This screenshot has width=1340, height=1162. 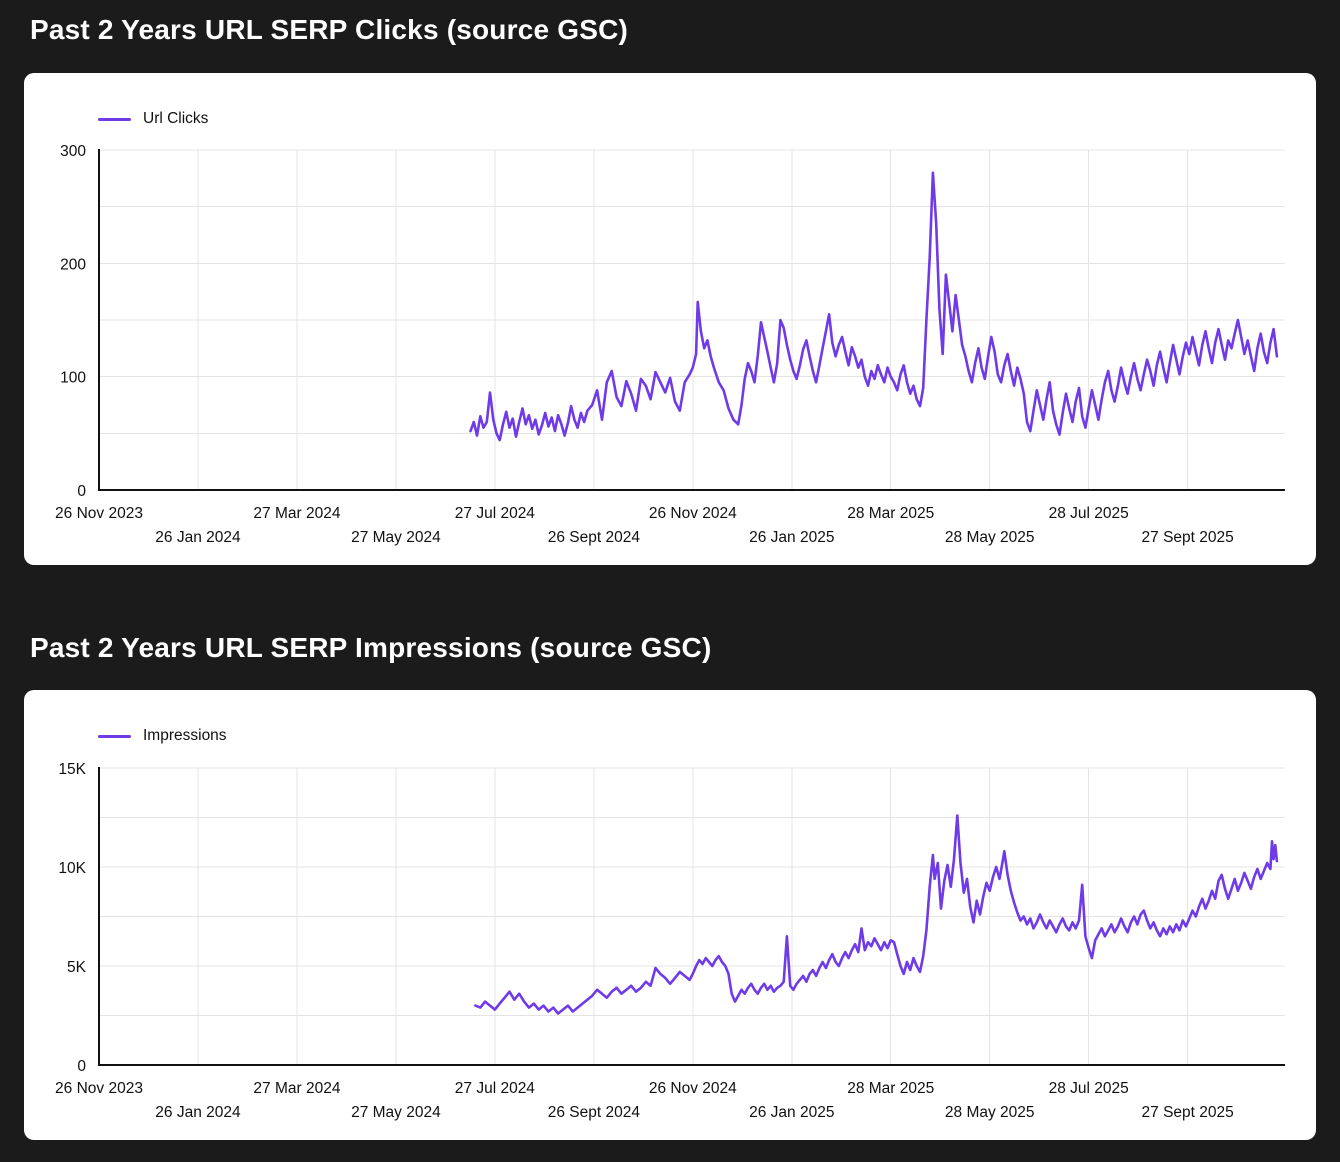 What do you see at coordinates (114, 119) in the screenshot?
I see `url-clicks-legend-swatch` at bounding box center [114, 119].